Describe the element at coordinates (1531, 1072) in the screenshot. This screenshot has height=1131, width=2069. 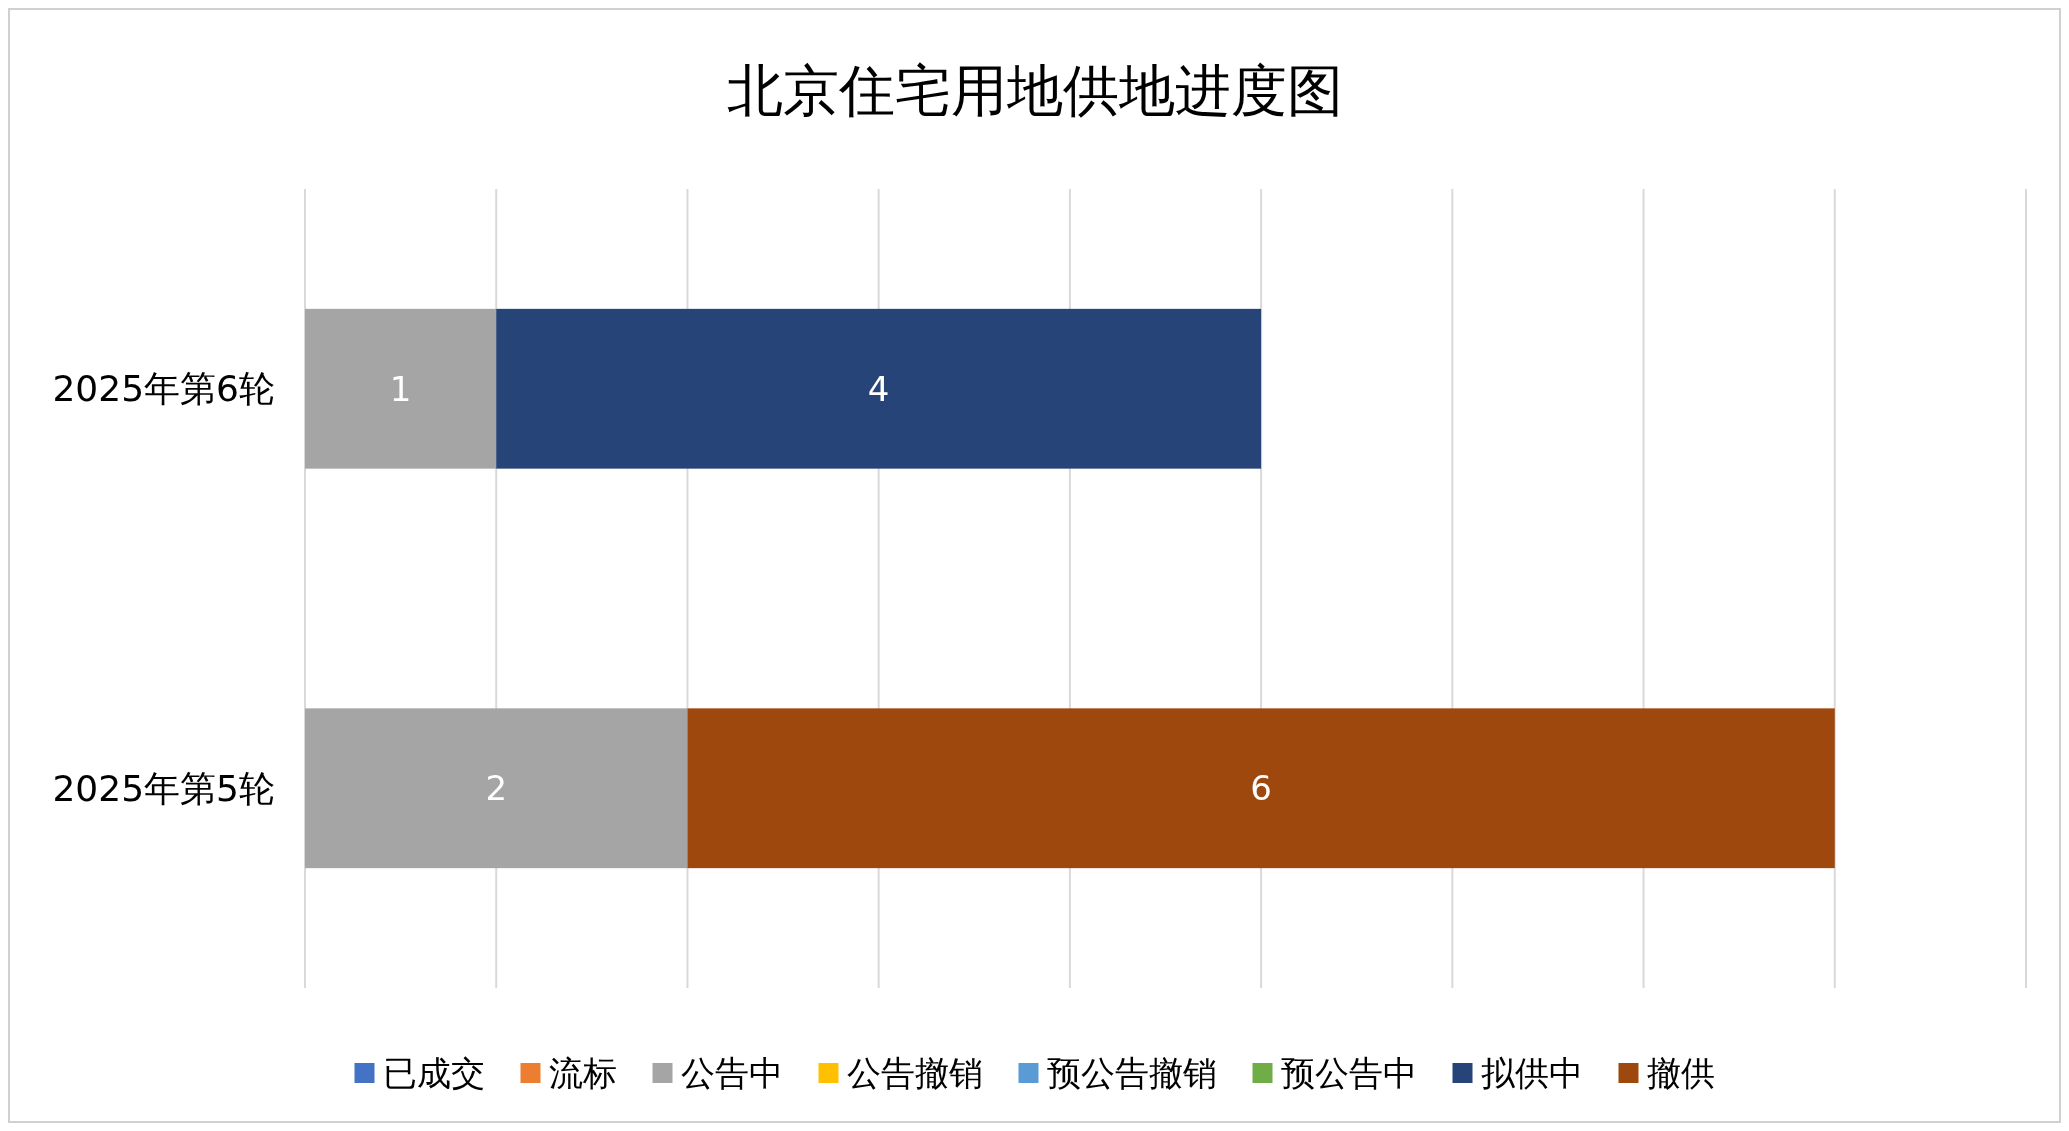
I see `legend-label: 拟供中` at that location.